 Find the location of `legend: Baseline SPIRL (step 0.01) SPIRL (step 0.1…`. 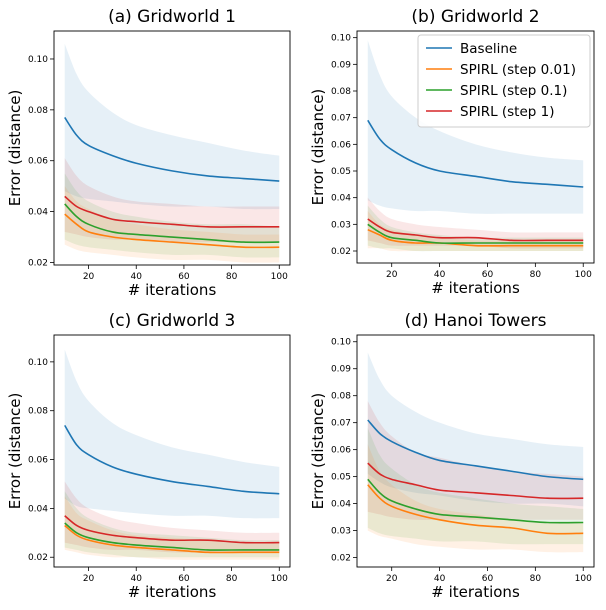

legend: Baseline SPIRL (step 0.01) SPIRL (step 0.1… is located at coordinates (504, 81).